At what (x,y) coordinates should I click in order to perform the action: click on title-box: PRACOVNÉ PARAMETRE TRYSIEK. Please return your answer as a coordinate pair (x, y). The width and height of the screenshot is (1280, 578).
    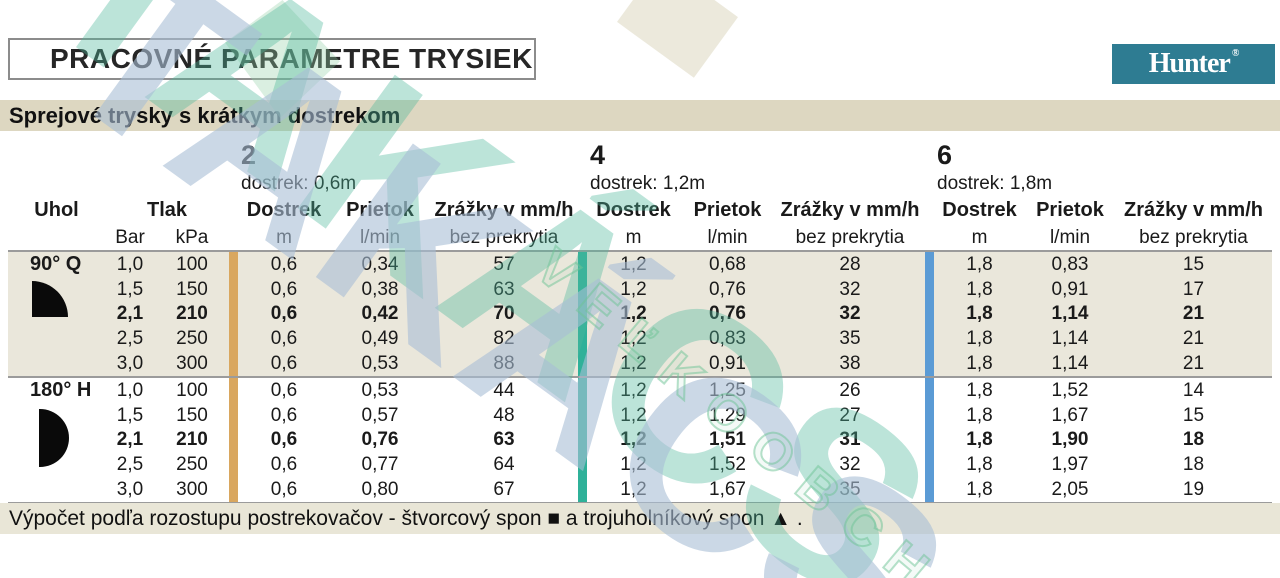
    Looking at the image, I should click on (272, 59).